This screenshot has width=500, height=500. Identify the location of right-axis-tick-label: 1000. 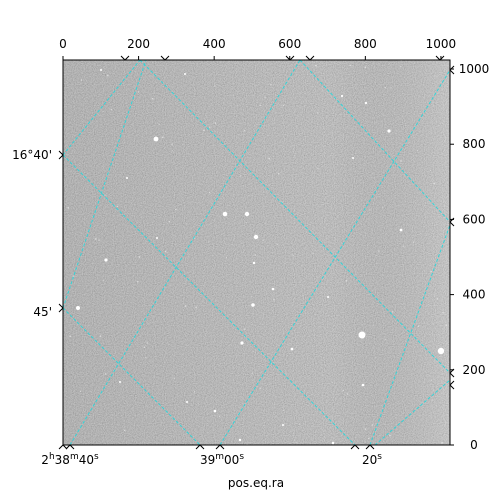
(474, 69).